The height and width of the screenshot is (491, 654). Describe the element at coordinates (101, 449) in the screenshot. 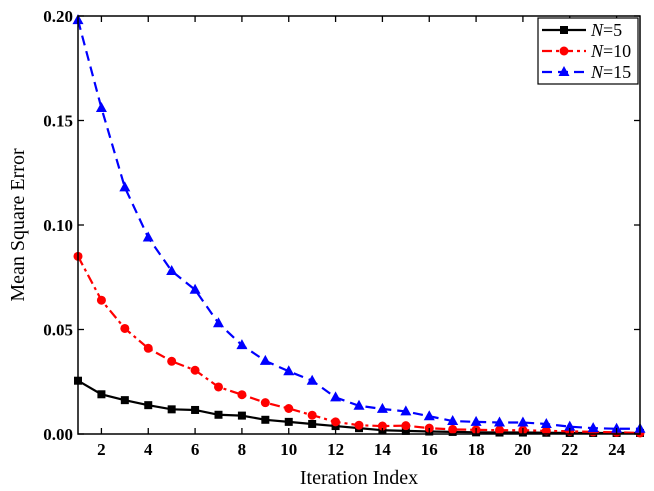

I see `x-tick-label-2: 2` at that location.